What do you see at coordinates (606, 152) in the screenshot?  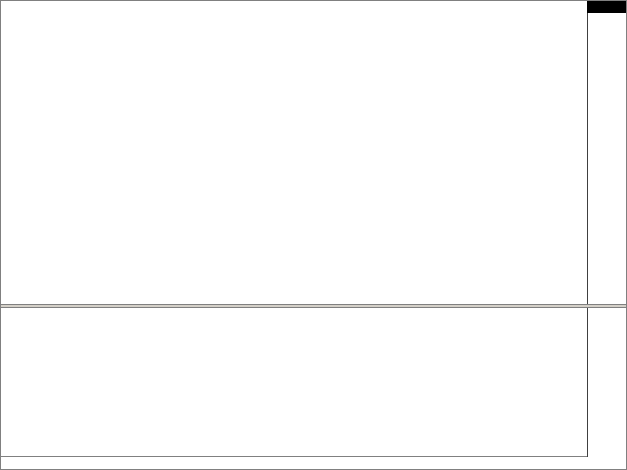 I see `price-axis` at bounding box center [606, 152].